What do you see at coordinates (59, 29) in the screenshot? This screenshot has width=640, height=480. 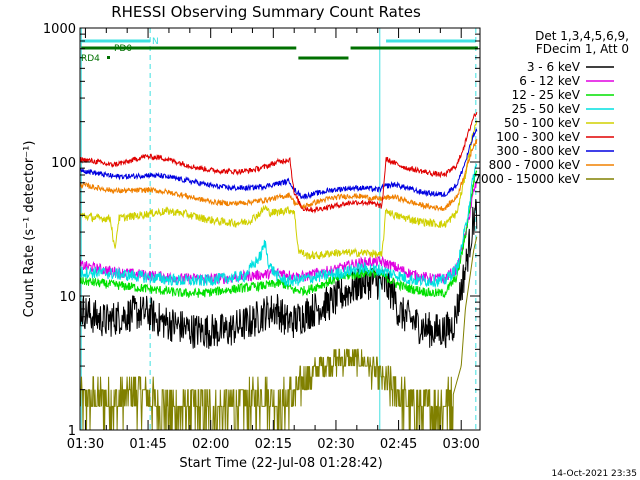 I see `y-tick-label: 1000` at bounding box center [59, 29].